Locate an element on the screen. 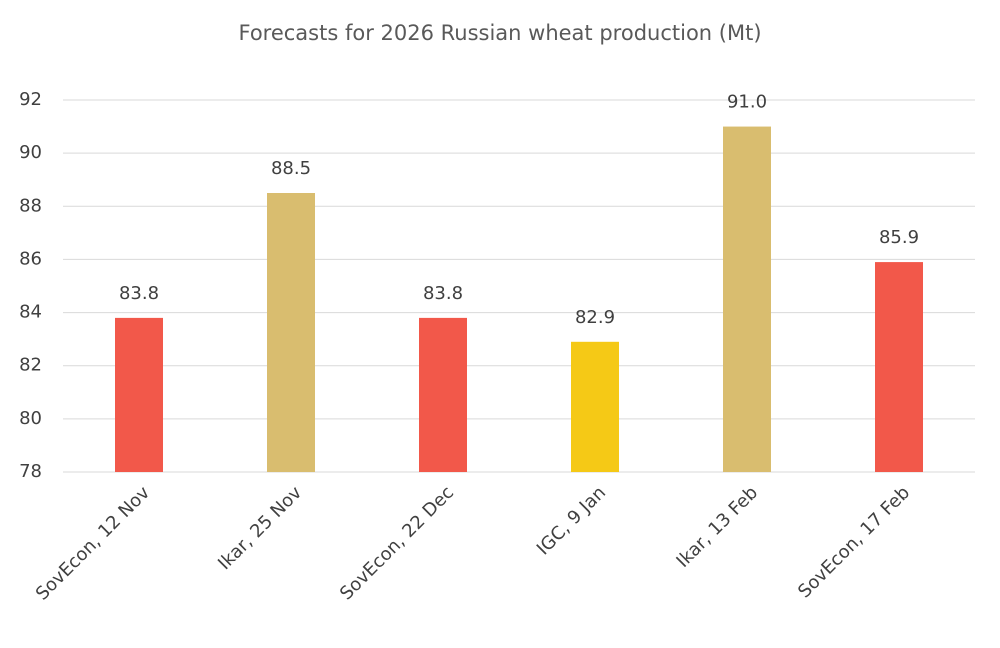 Image resolution: width=1000 pixels, height=648 pixels. y-tick-label: 80 is located at coordinates (30, 418).